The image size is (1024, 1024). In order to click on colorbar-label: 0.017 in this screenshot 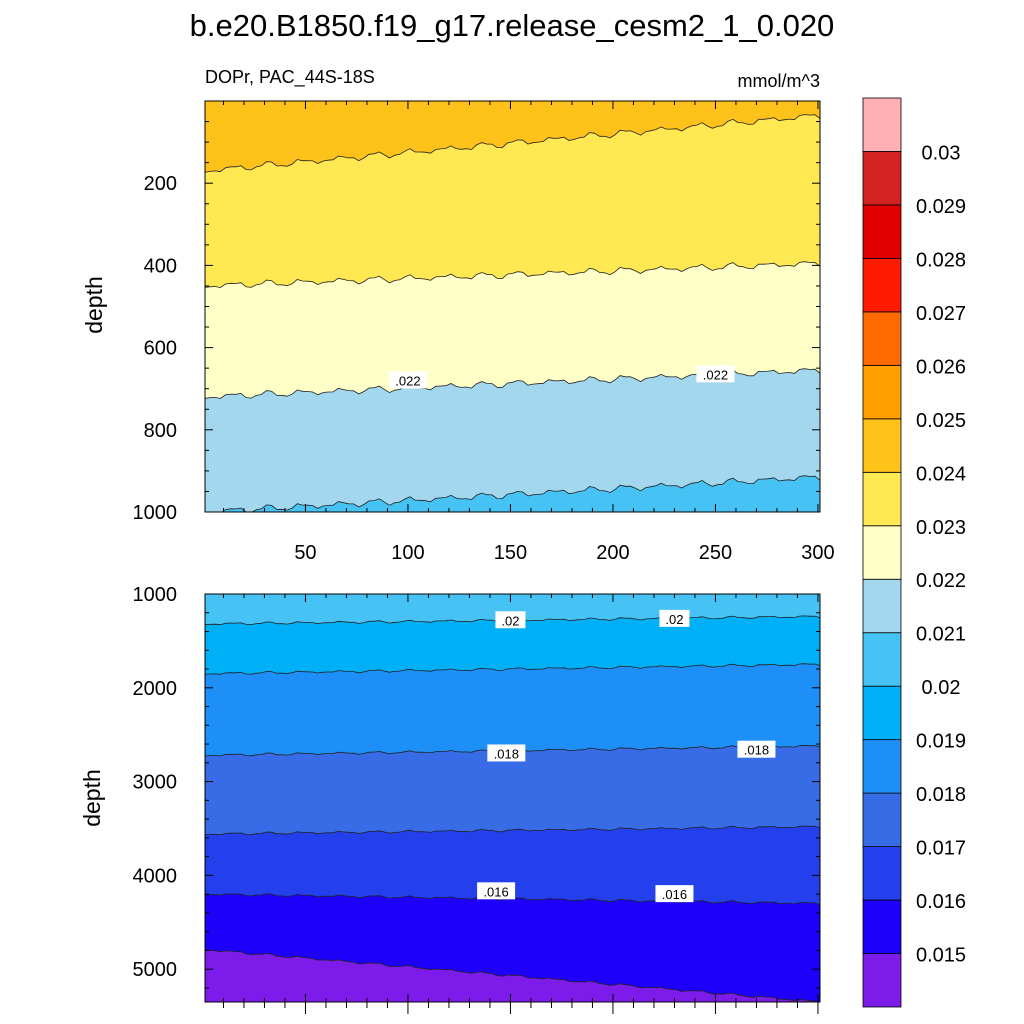, I will do `click(941, 849)`.